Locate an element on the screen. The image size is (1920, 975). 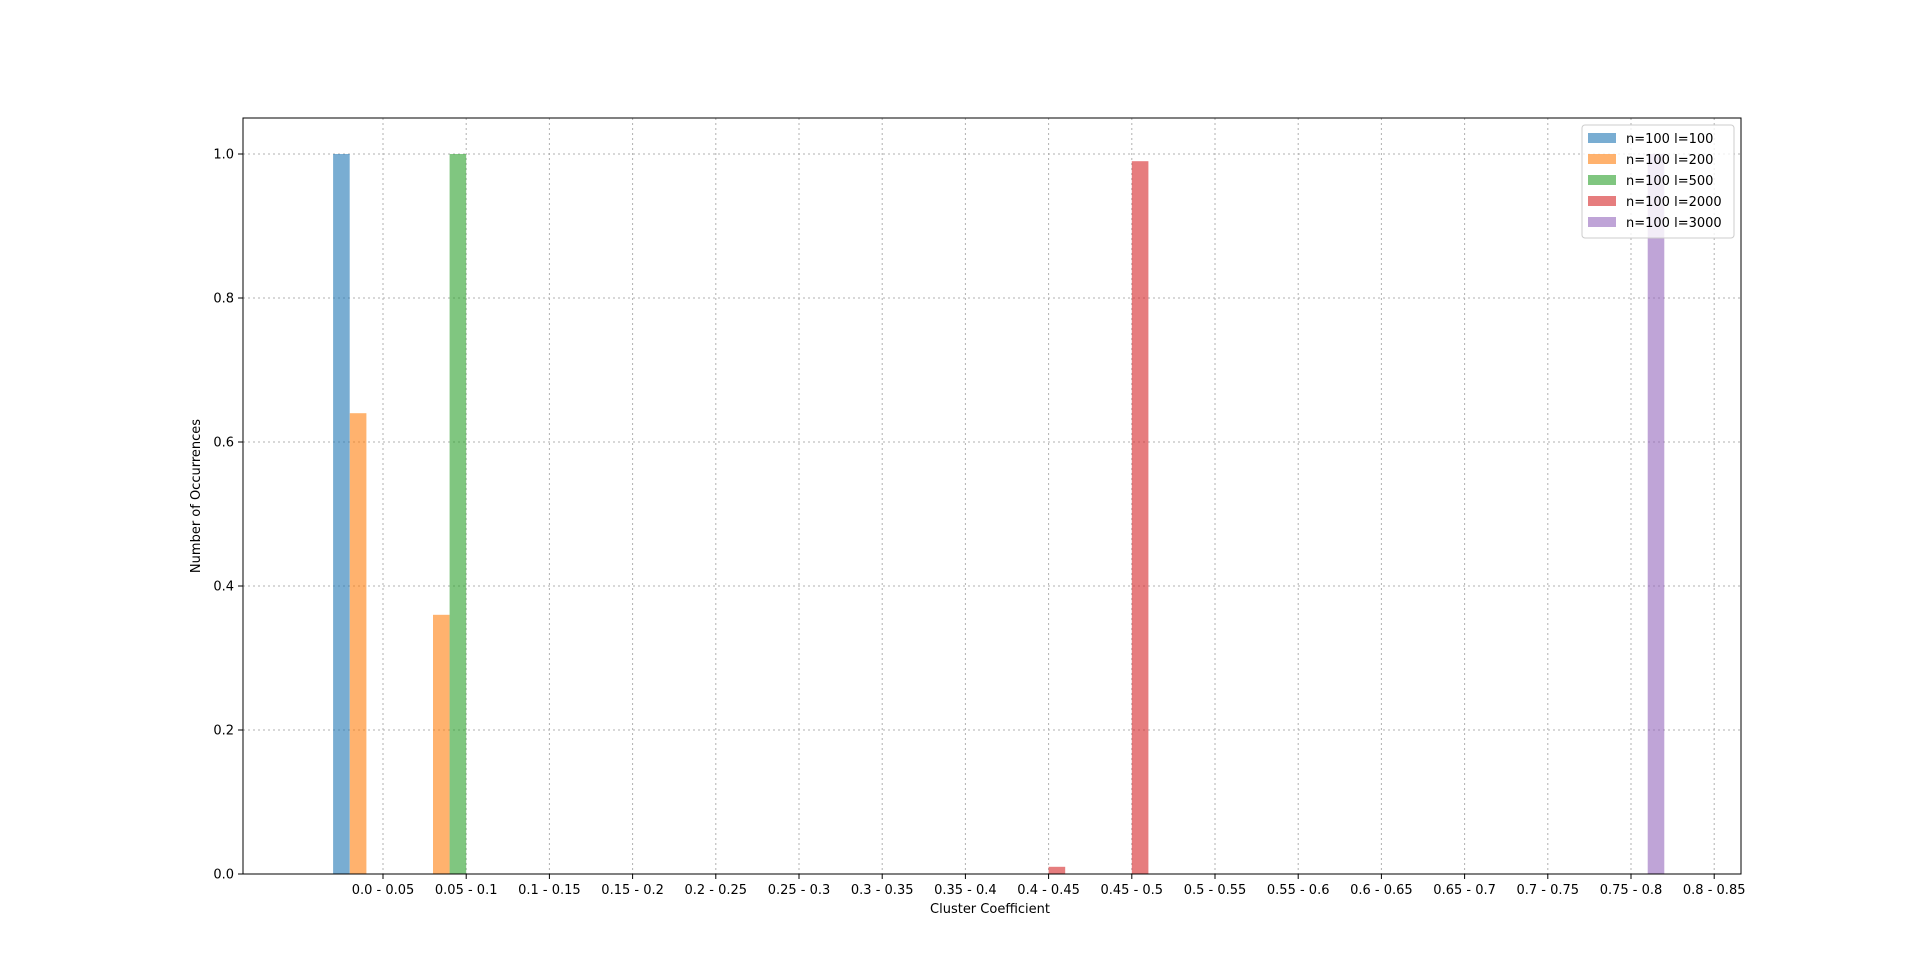
legend-label: n=100 l=500 is located at coordinates (1669, 181).